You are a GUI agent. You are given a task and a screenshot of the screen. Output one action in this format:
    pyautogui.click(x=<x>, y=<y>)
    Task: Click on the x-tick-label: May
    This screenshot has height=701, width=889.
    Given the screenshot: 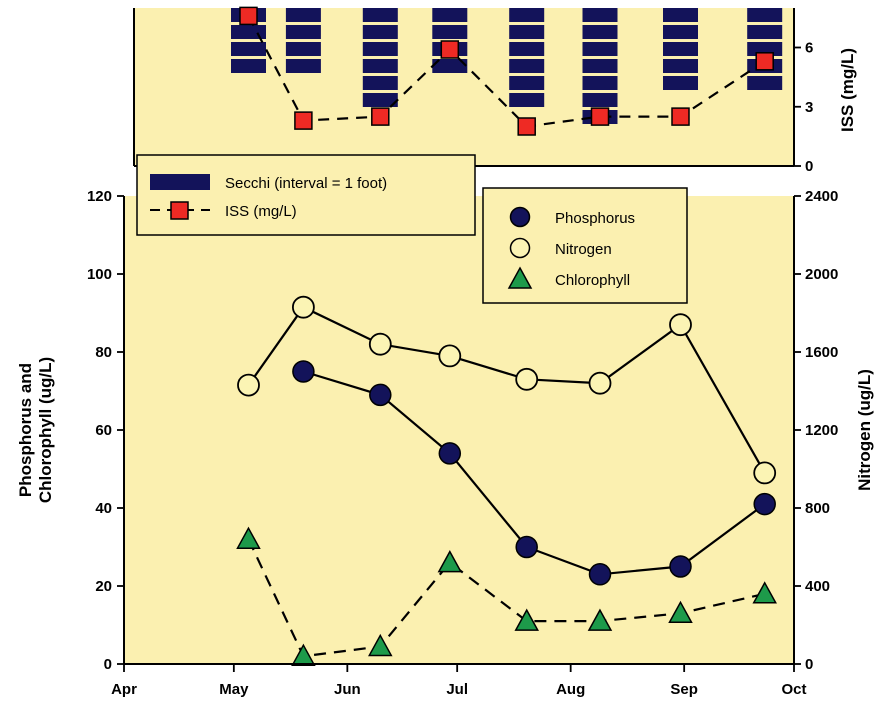 What is the action you would take?
    pyautogui.click(x=234, y=689)
    